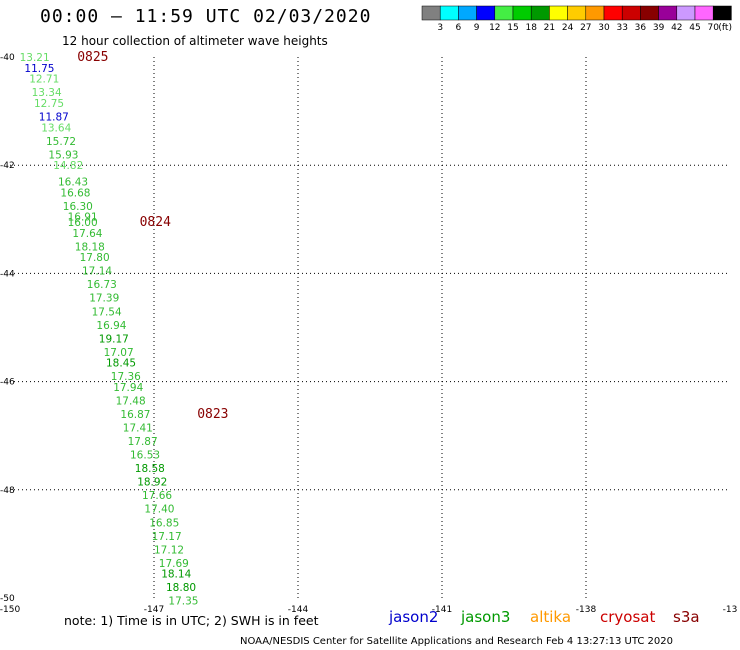  Describe the element at coordinates (164, 523) in the screenshot. I see `swh-value-label: 16.85` at that location.